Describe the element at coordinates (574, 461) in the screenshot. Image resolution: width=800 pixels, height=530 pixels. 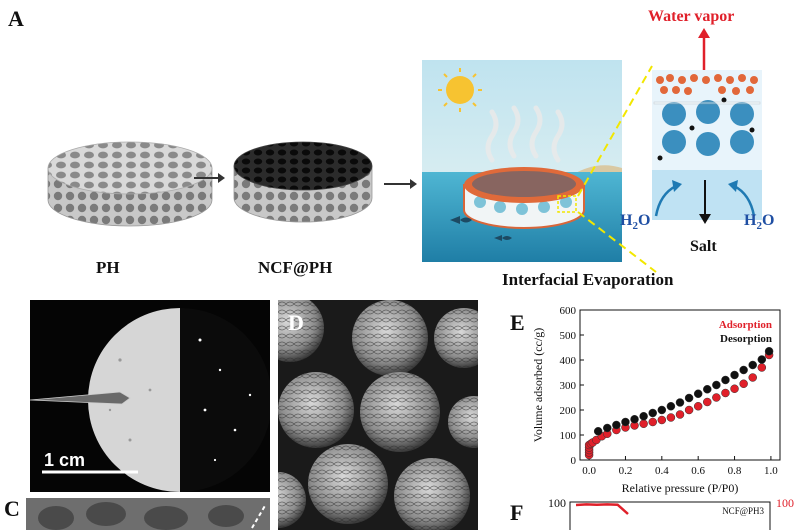
I see `chart-e-y-tick-label: 0` at that location.